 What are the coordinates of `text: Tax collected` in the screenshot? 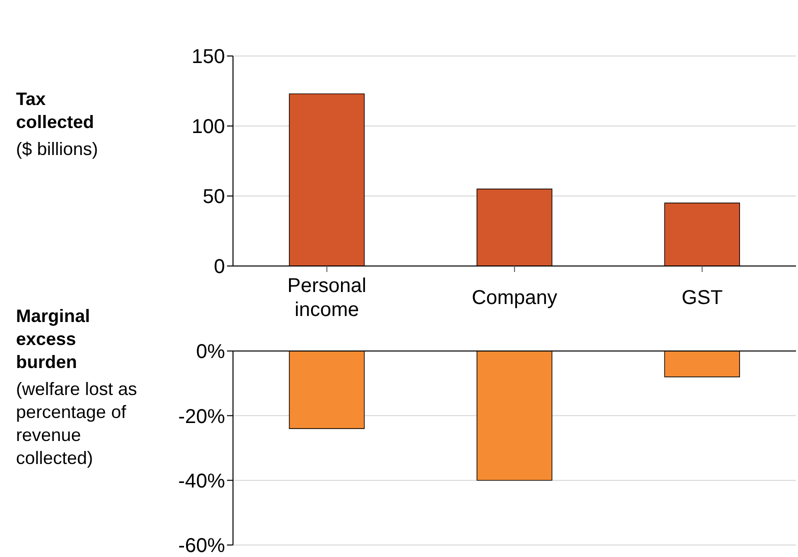 It's located at (56, 111).